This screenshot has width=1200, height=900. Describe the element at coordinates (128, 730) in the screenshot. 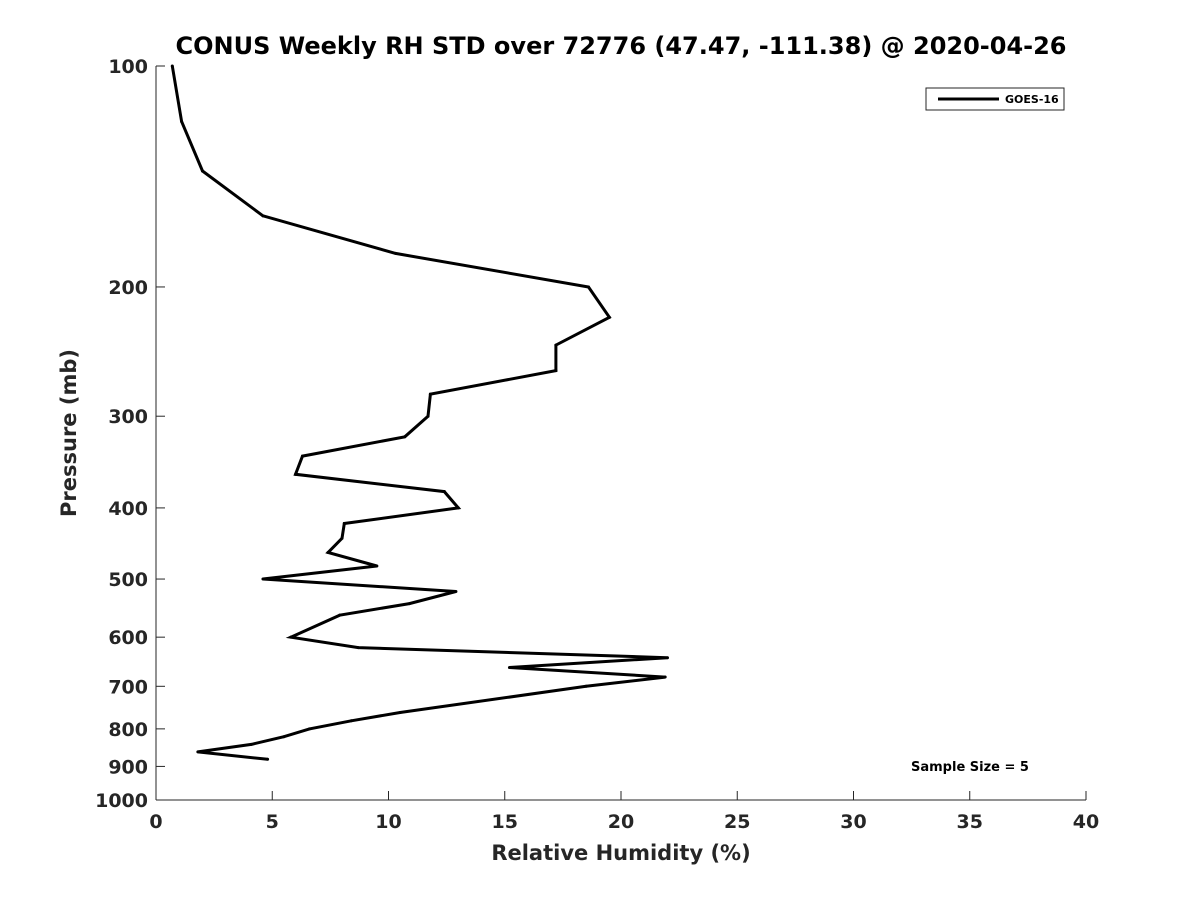

I see `y-tick-label: 800` at that location.